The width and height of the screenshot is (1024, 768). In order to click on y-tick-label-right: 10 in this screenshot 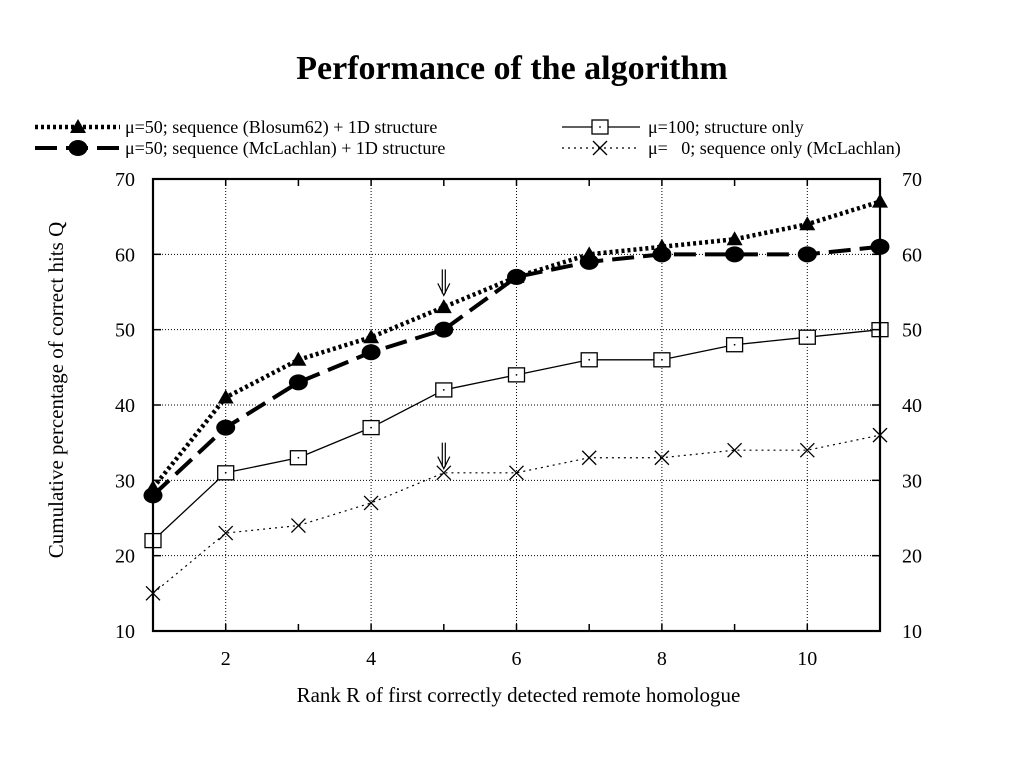, I will do `click(912, 632)`.